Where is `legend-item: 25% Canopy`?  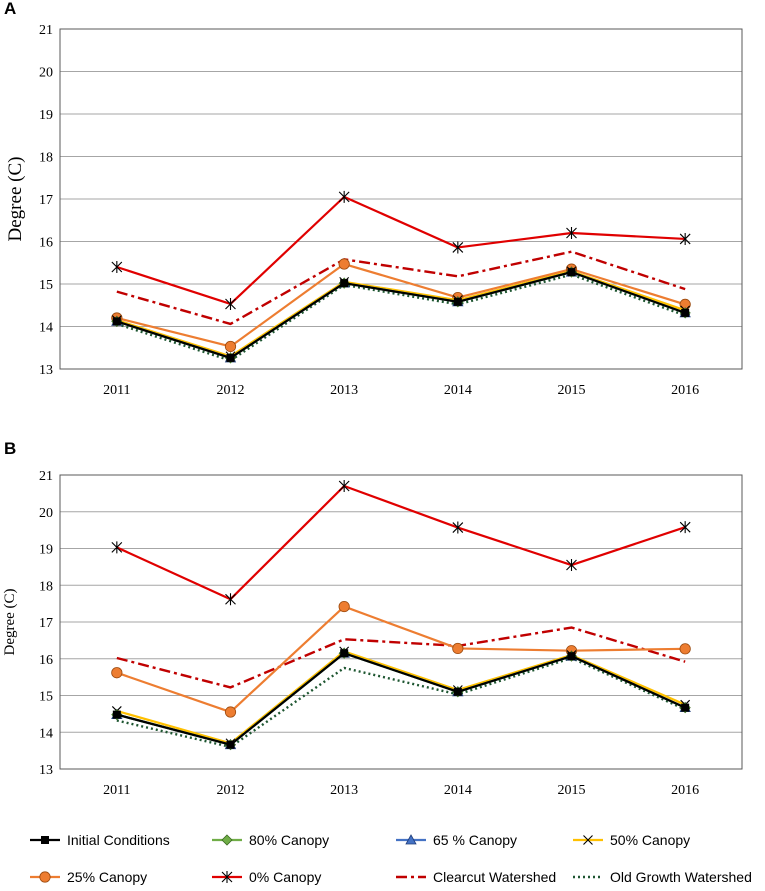
legend-item: 25% Canopy is located at coordinates (88, 877).